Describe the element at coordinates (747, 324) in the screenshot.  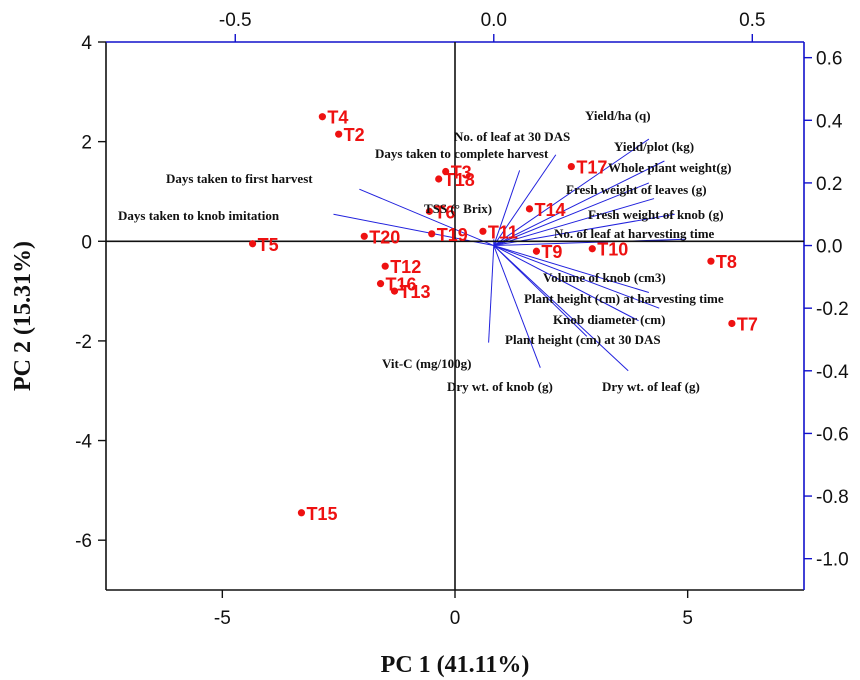
I see `score-point-label: T7` at that location.